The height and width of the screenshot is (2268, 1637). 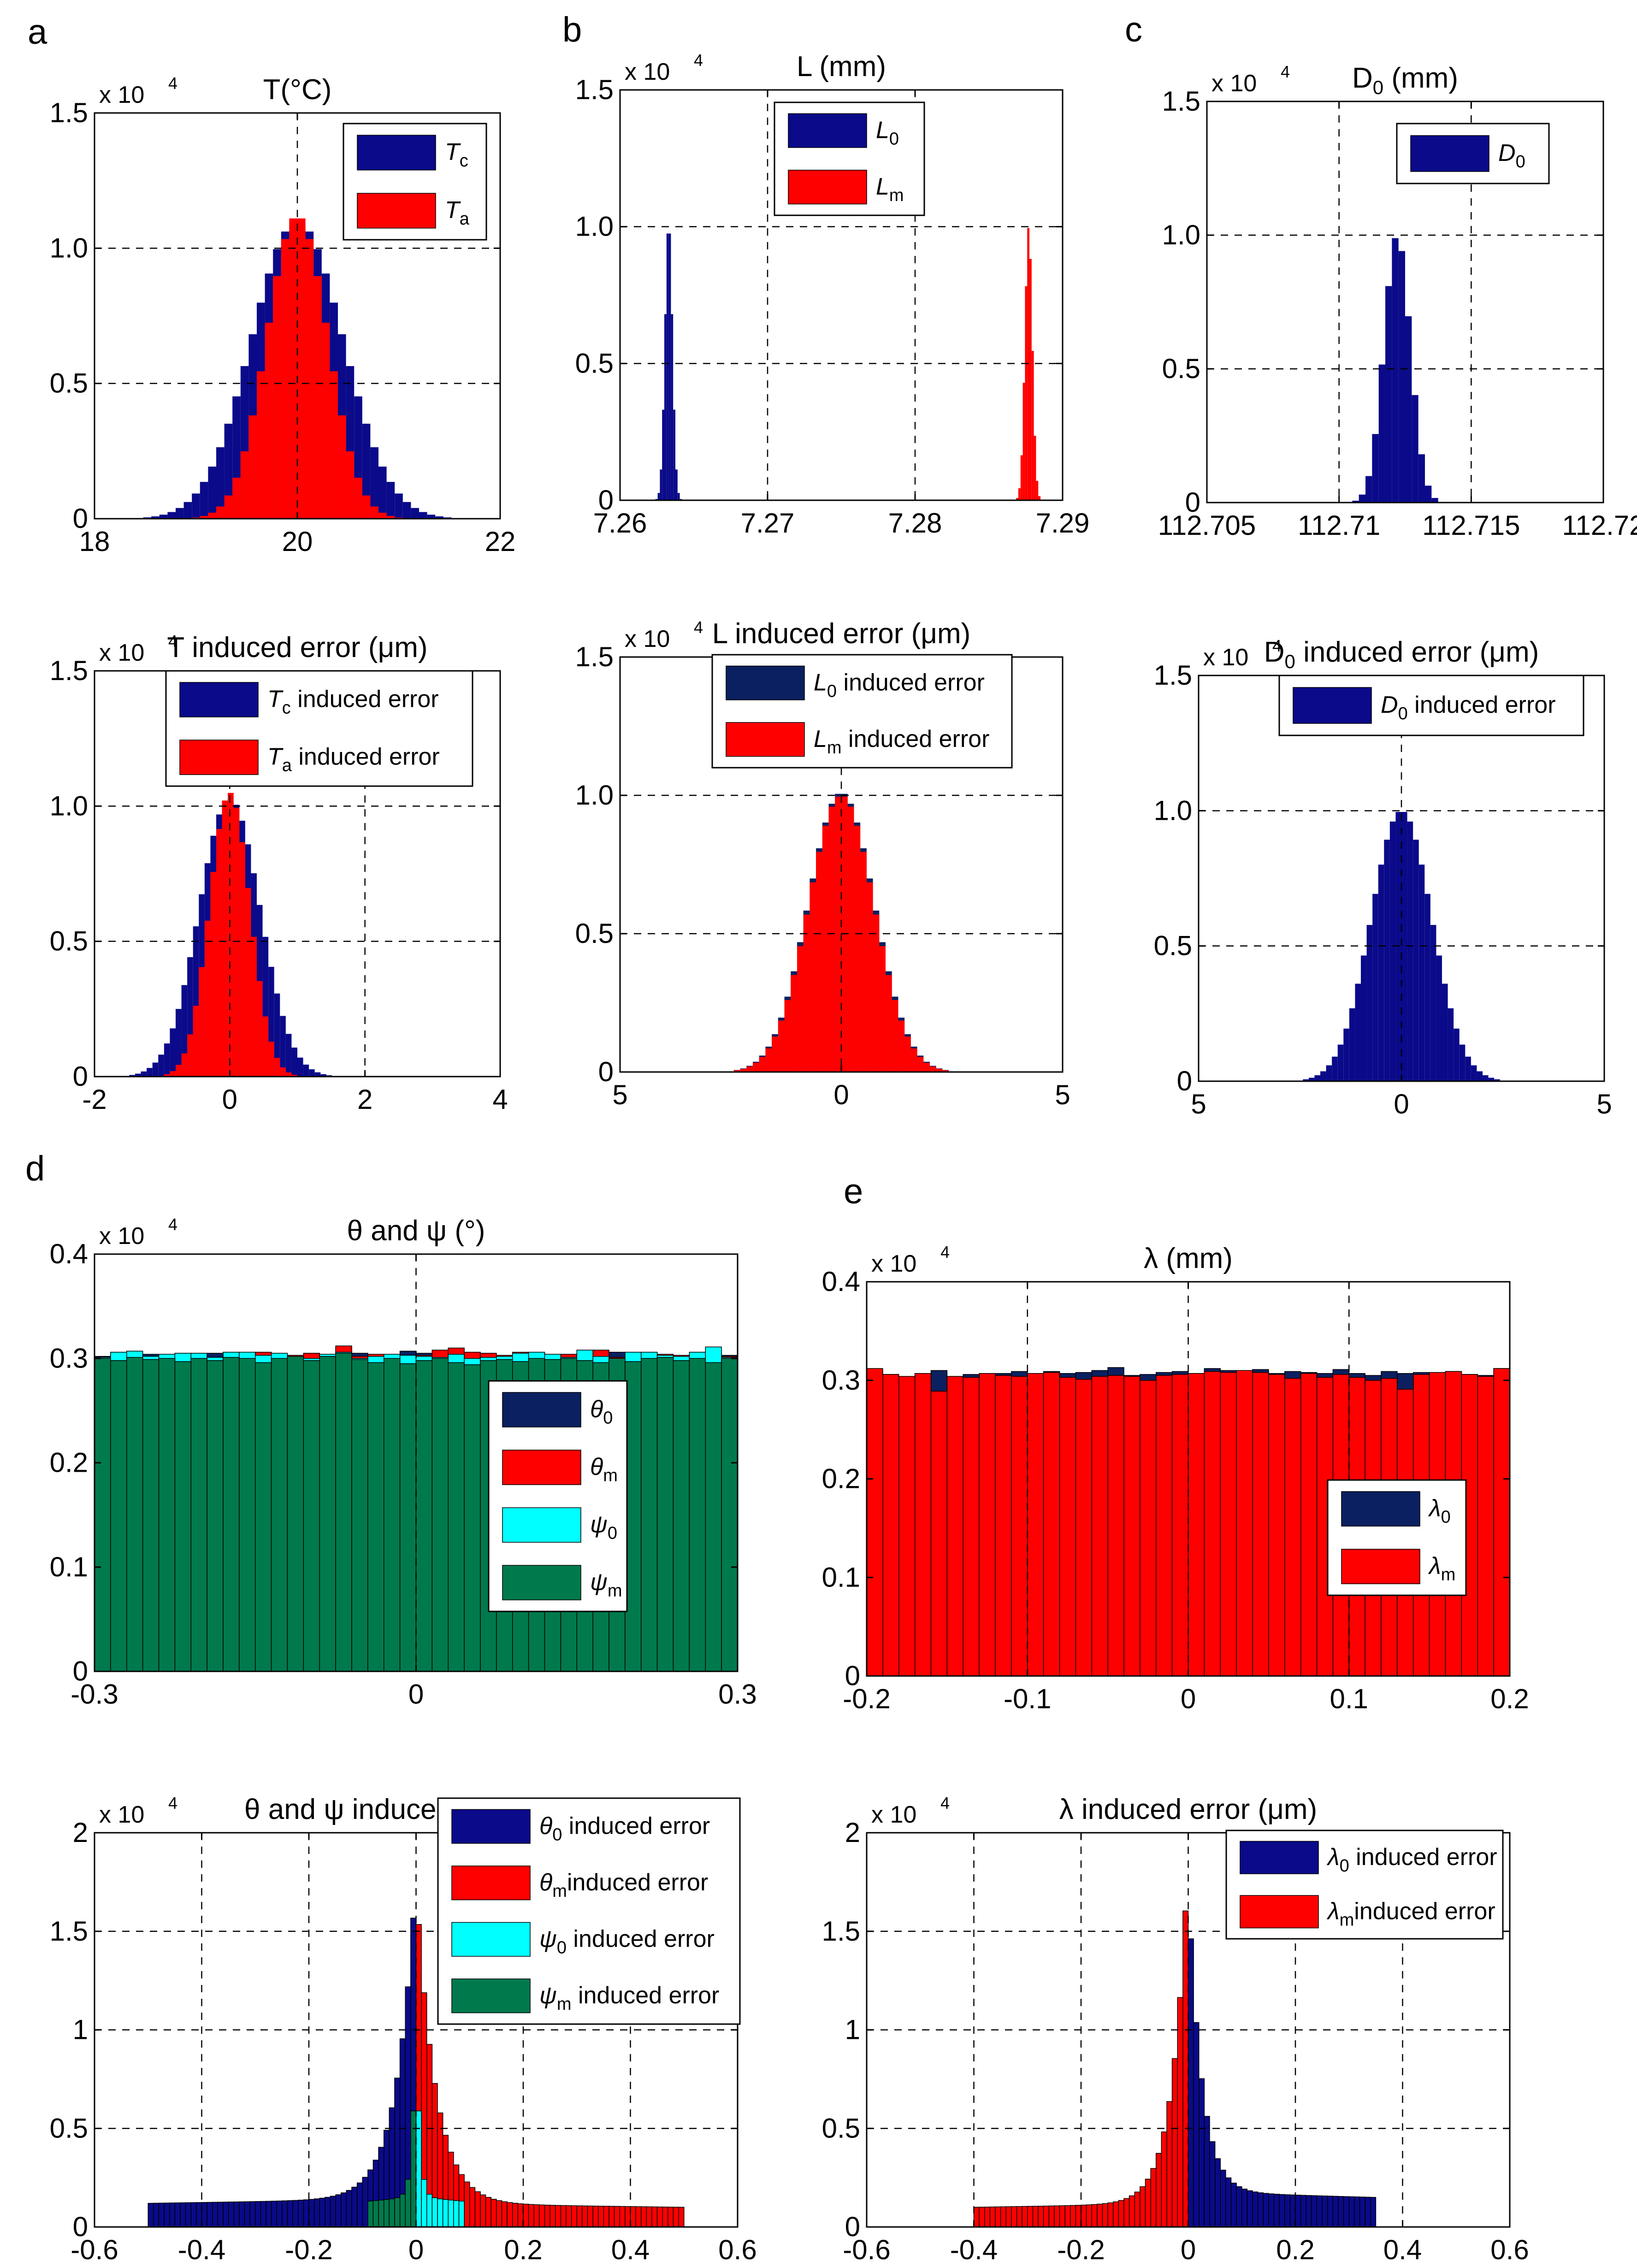 What do you see at coordinates (1062, 1094) in the screenshot?
I see `x-tick-label: 5` at bounding box center [1062, 1094].